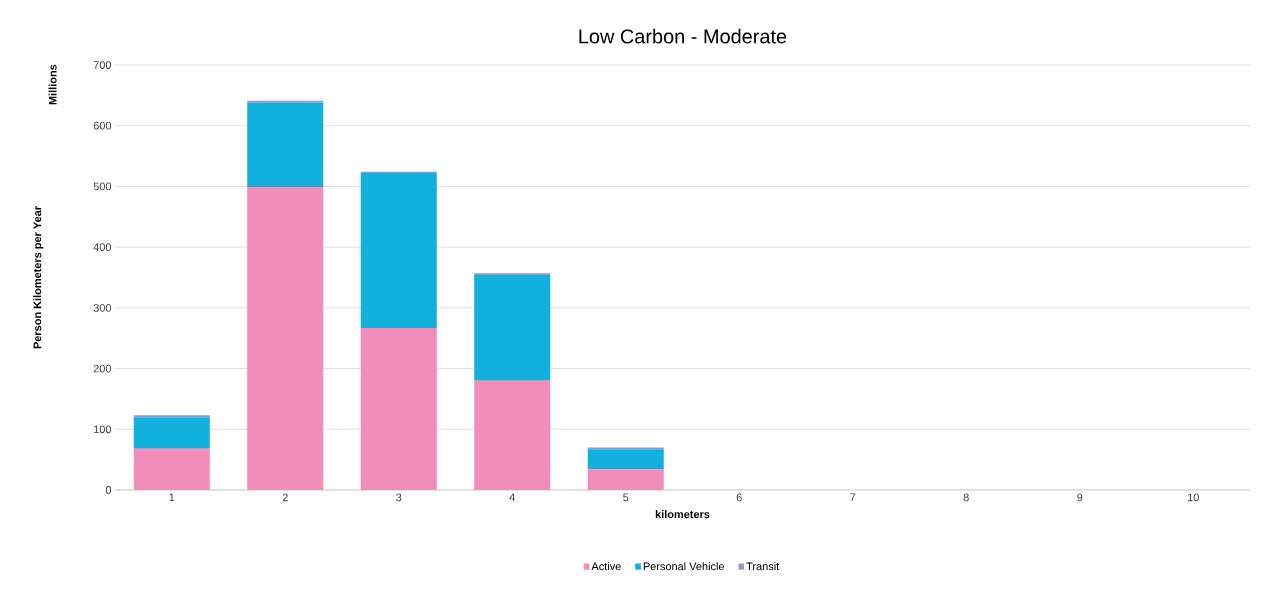  What do you see at coordinates (684, 566) in the screenshot?
I see `legend-label: Personal Vehicle` at bounding box center [684, 566].